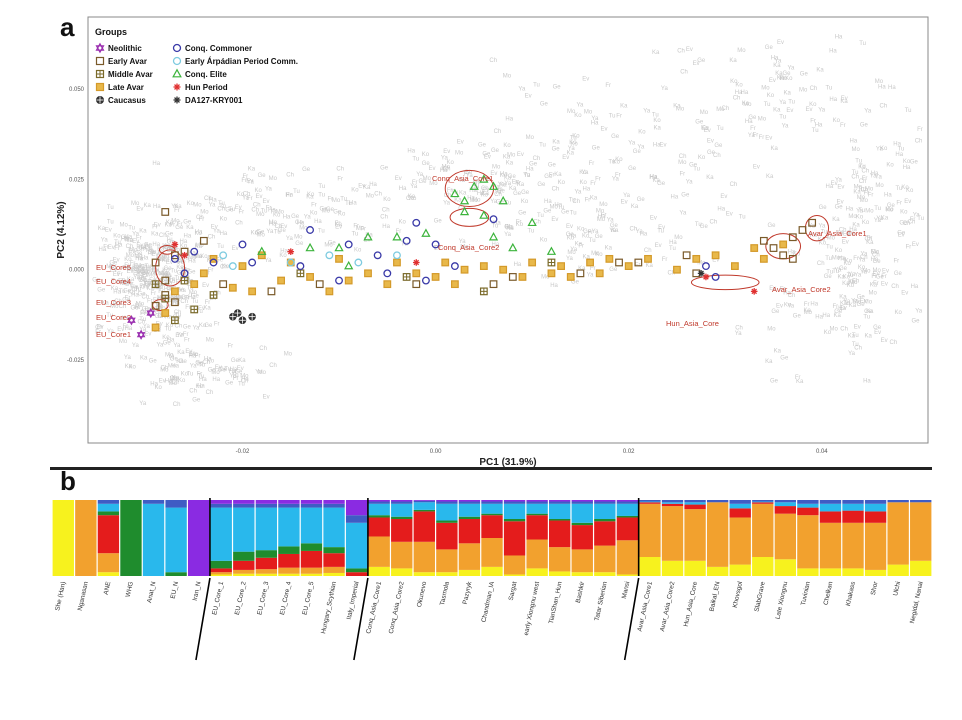 This screenshot has width=962, height=720. I want to click on population-label: Baikal_EN, so click(714, 596).